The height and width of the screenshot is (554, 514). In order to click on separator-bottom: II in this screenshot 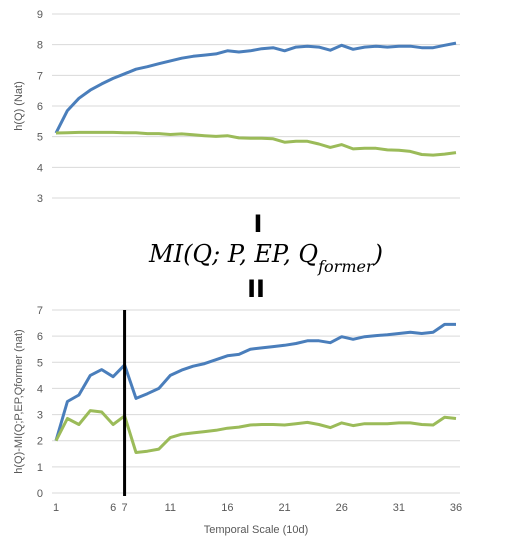, I will do `click(256, 289)`.